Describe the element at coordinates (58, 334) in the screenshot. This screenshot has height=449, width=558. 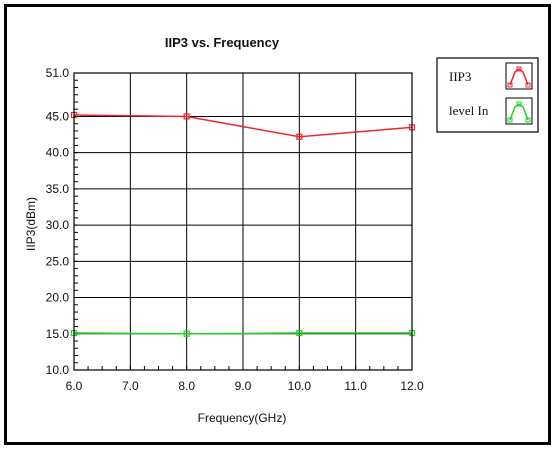
I see `y-tick-label: 15.0` at that location.